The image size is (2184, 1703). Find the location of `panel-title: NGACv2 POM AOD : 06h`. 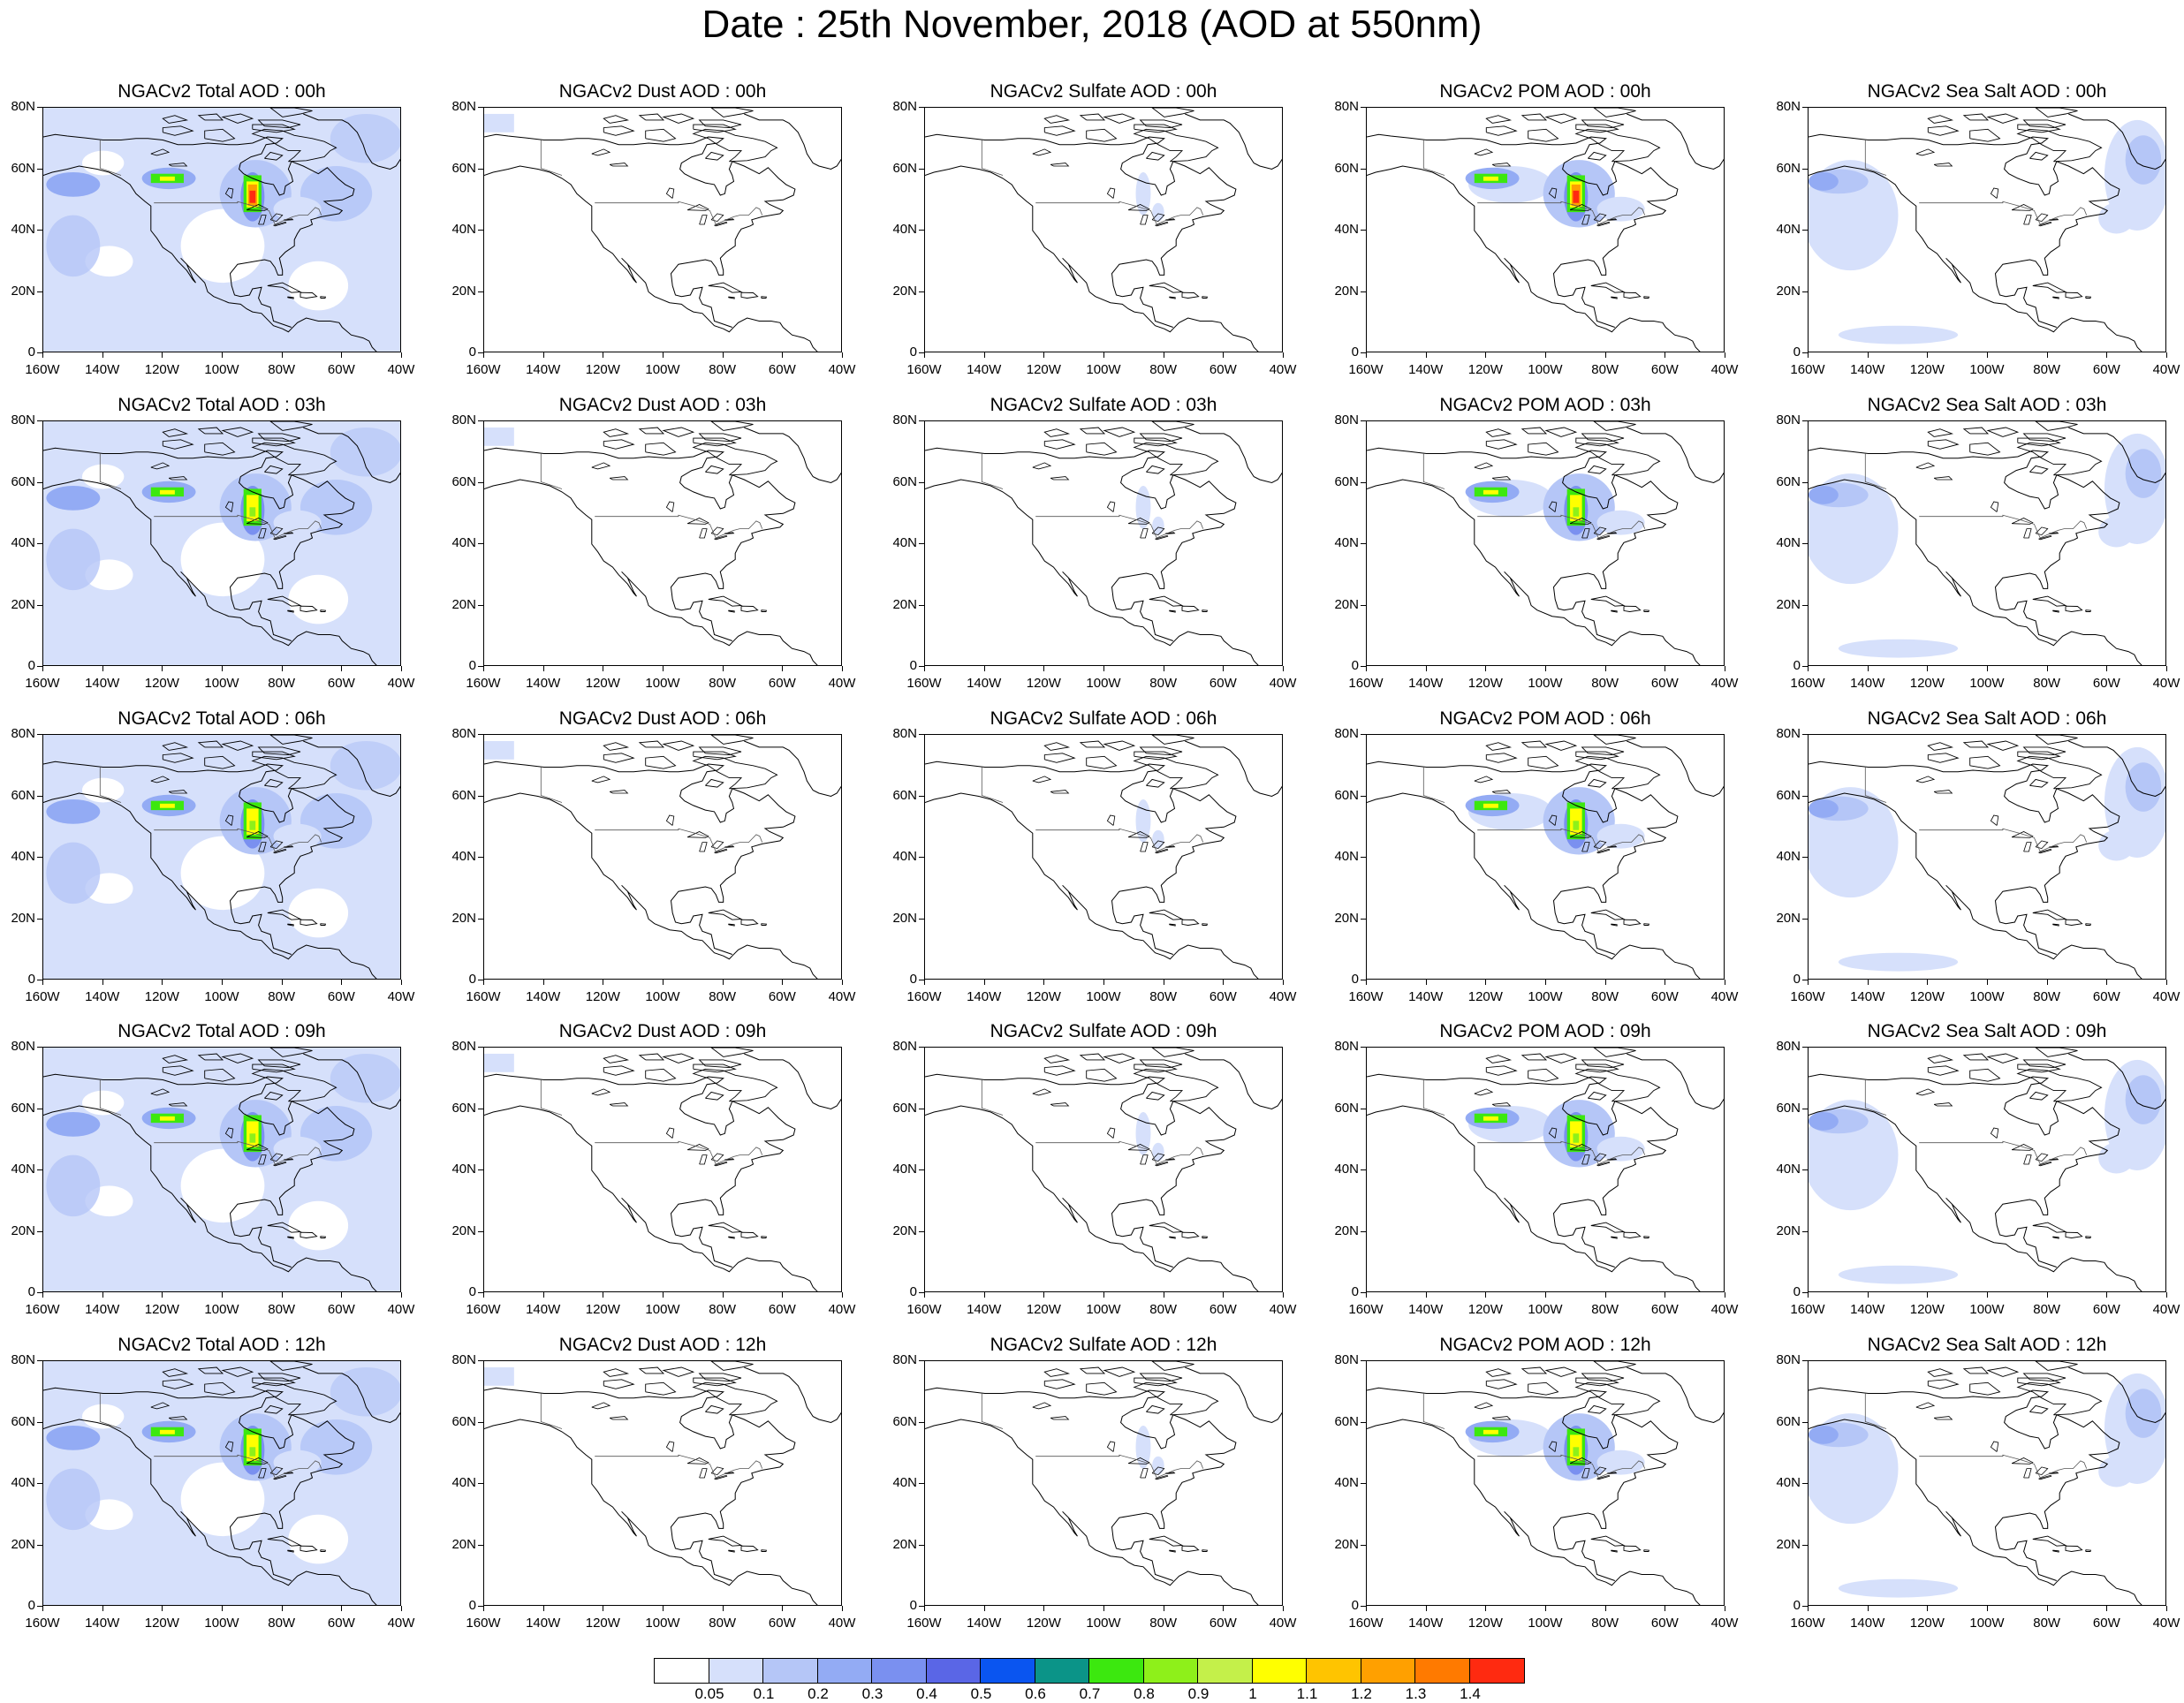

panel-title: NGACv2 POM AOD : 06h is located at coordinates (1545, 718).